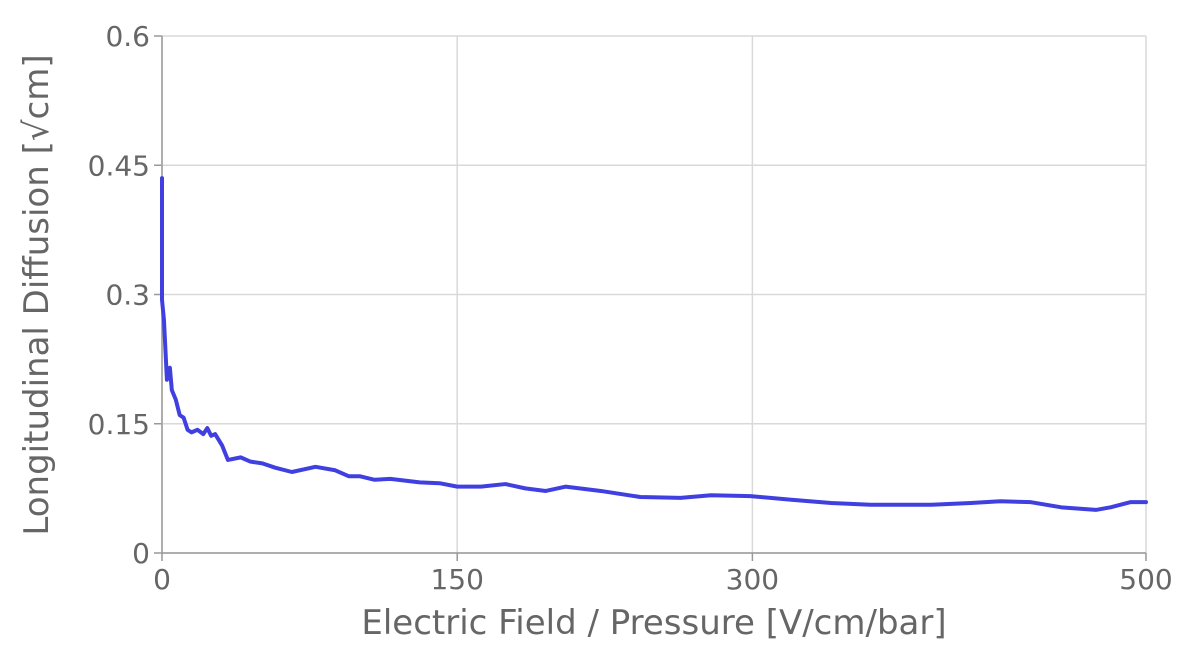  Describe the element at coordinates (119, 165) in the screenshot. I see `y-tick-label: 0.45` at that location.